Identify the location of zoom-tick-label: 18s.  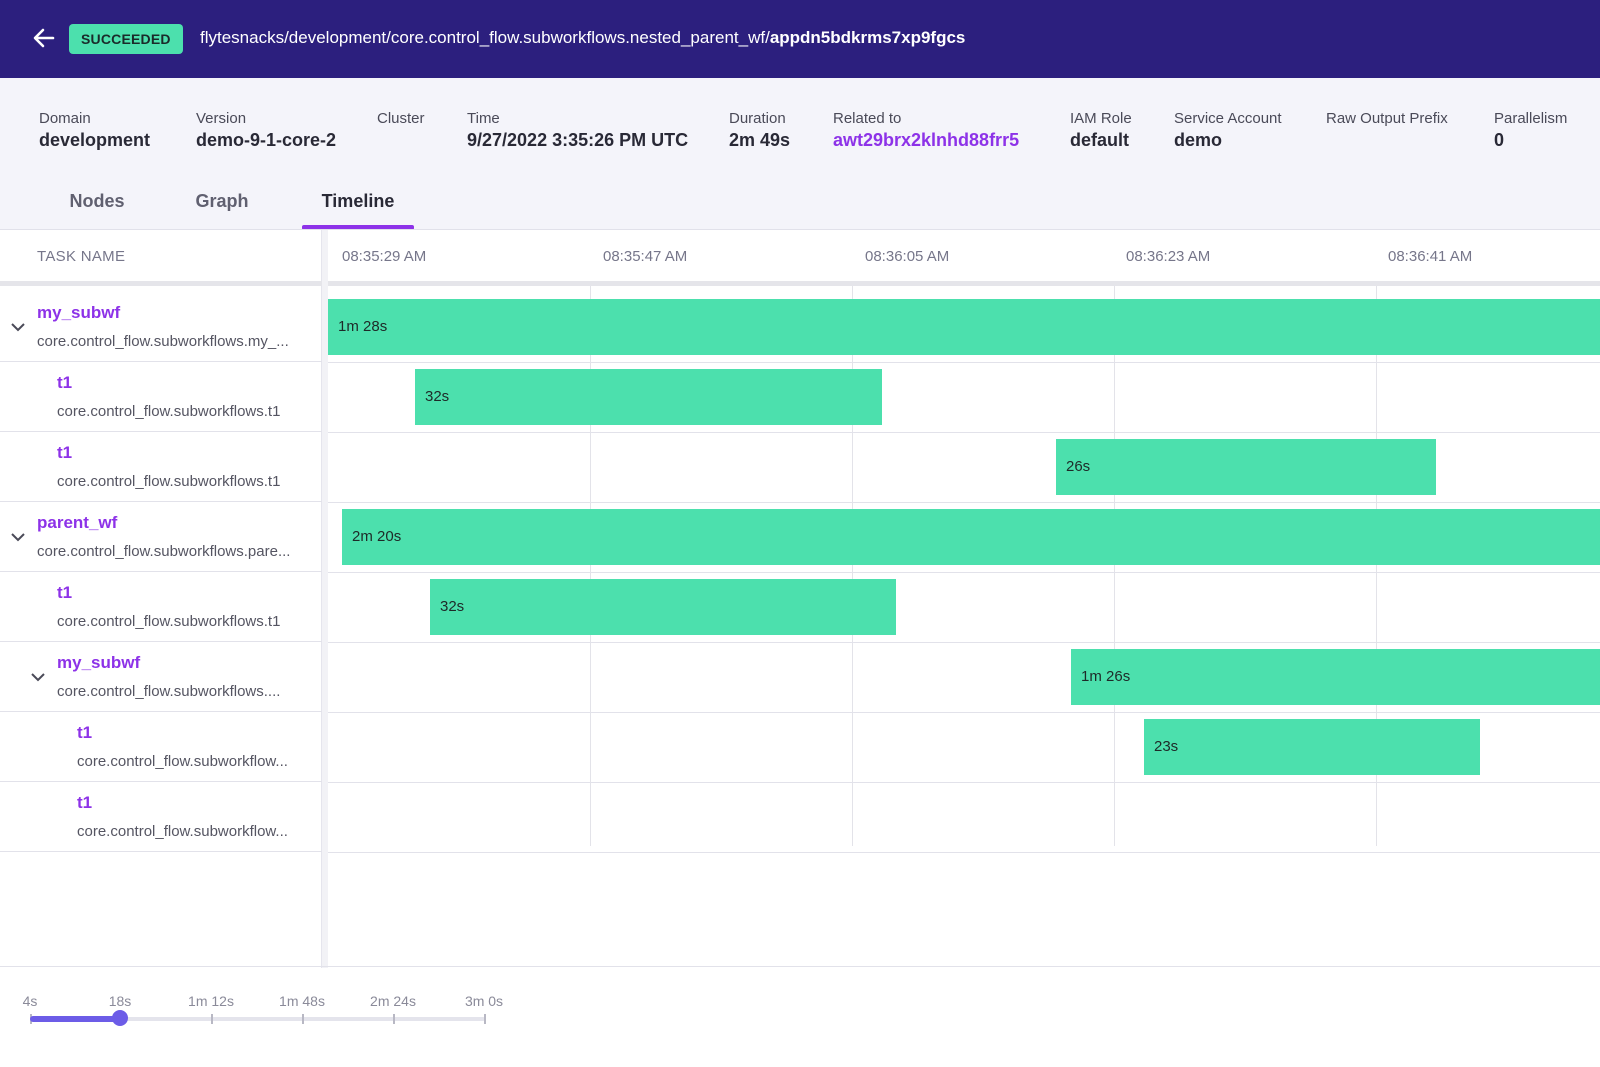
(120, 1001).